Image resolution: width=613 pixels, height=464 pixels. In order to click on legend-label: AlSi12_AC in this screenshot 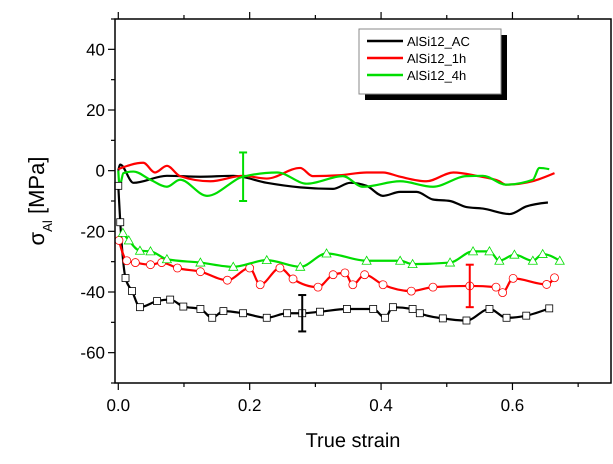, I will do `click(438, 41)`.